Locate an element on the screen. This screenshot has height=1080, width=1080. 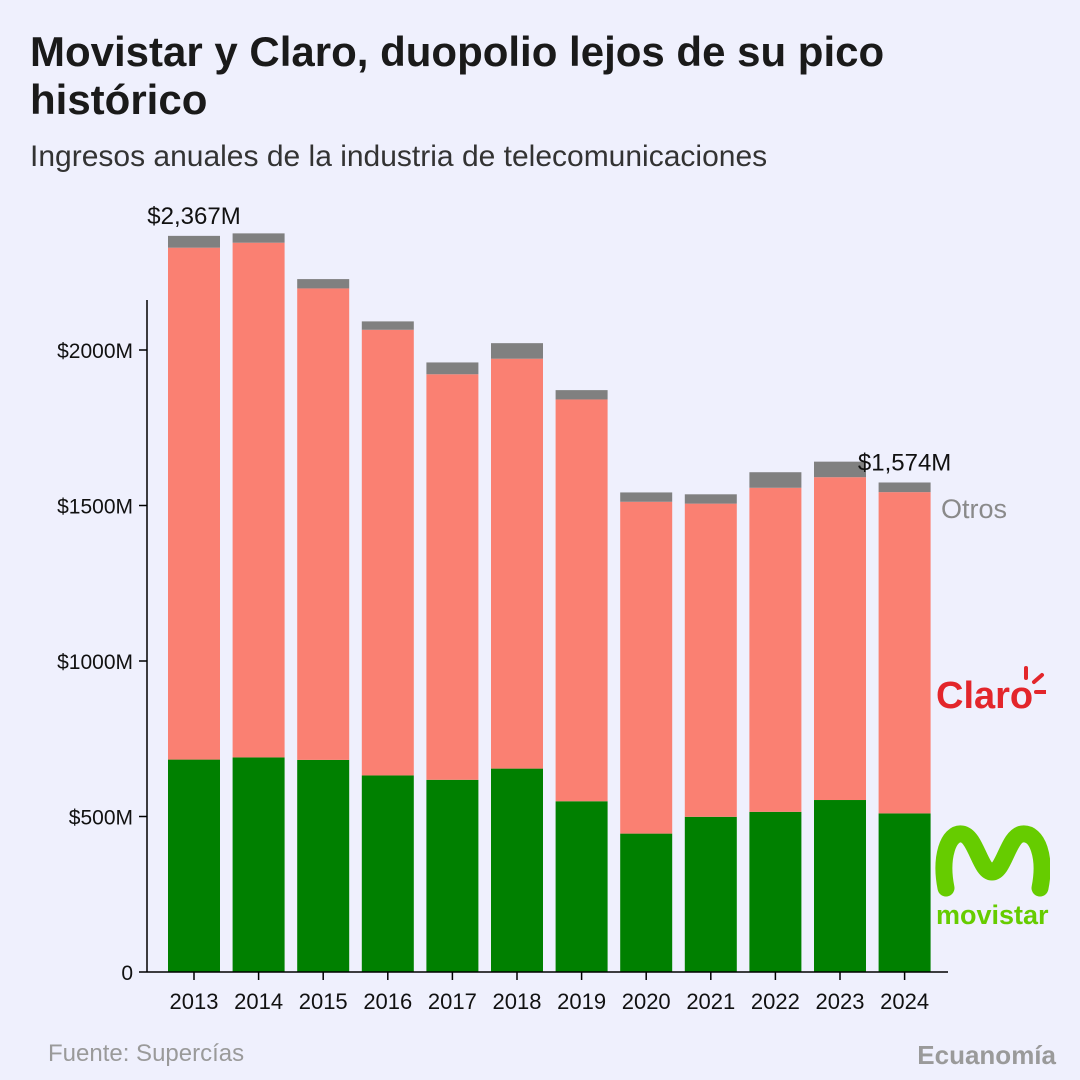
y-tick-label-2000: $2000M is located at coordinates (95, 351).